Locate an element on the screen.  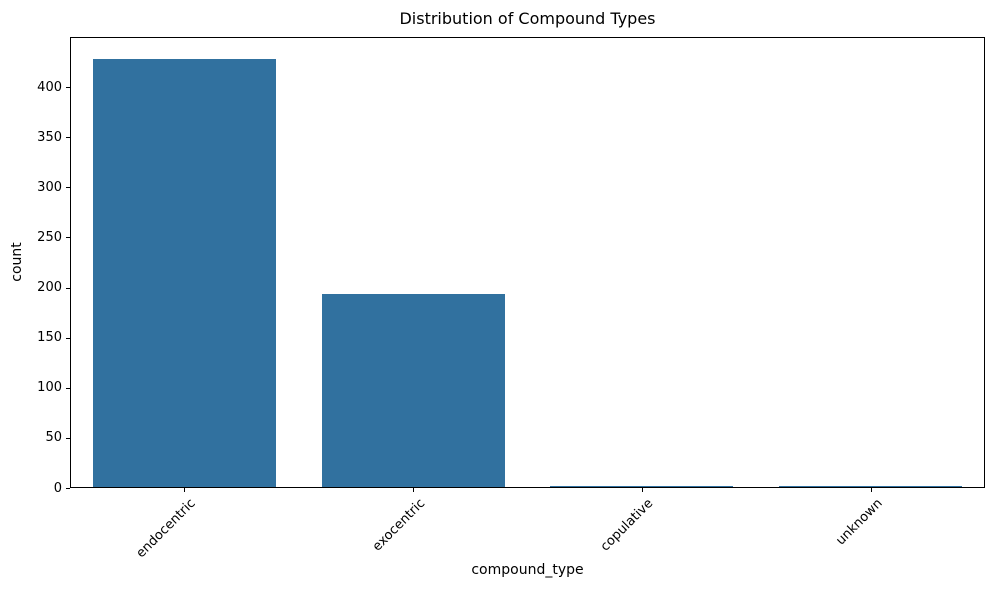
y-tick-label-150: 150 is located at coordinates (49, 338).